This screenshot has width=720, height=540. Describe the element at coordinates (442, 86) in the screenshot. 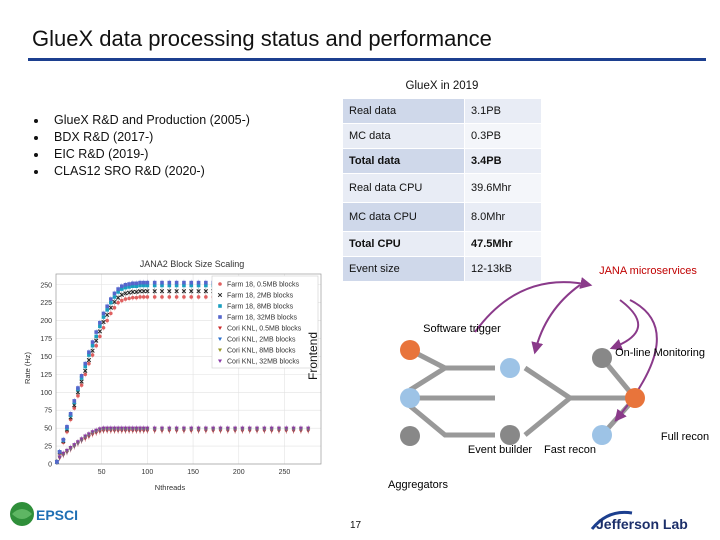

I see `table-header: GlueX in 2019` at that location.